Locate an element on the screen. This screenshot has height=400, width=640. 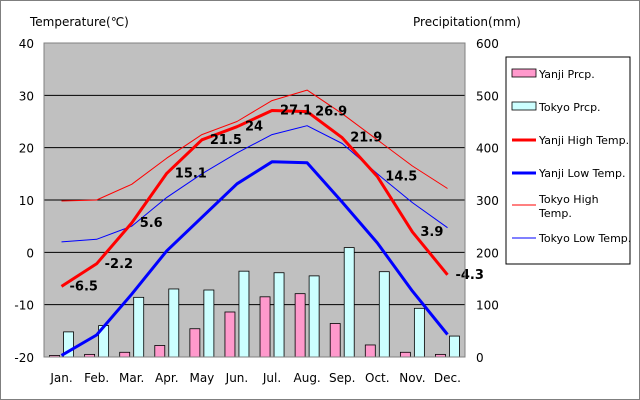
legend-box is located at coordinates (568, 160).